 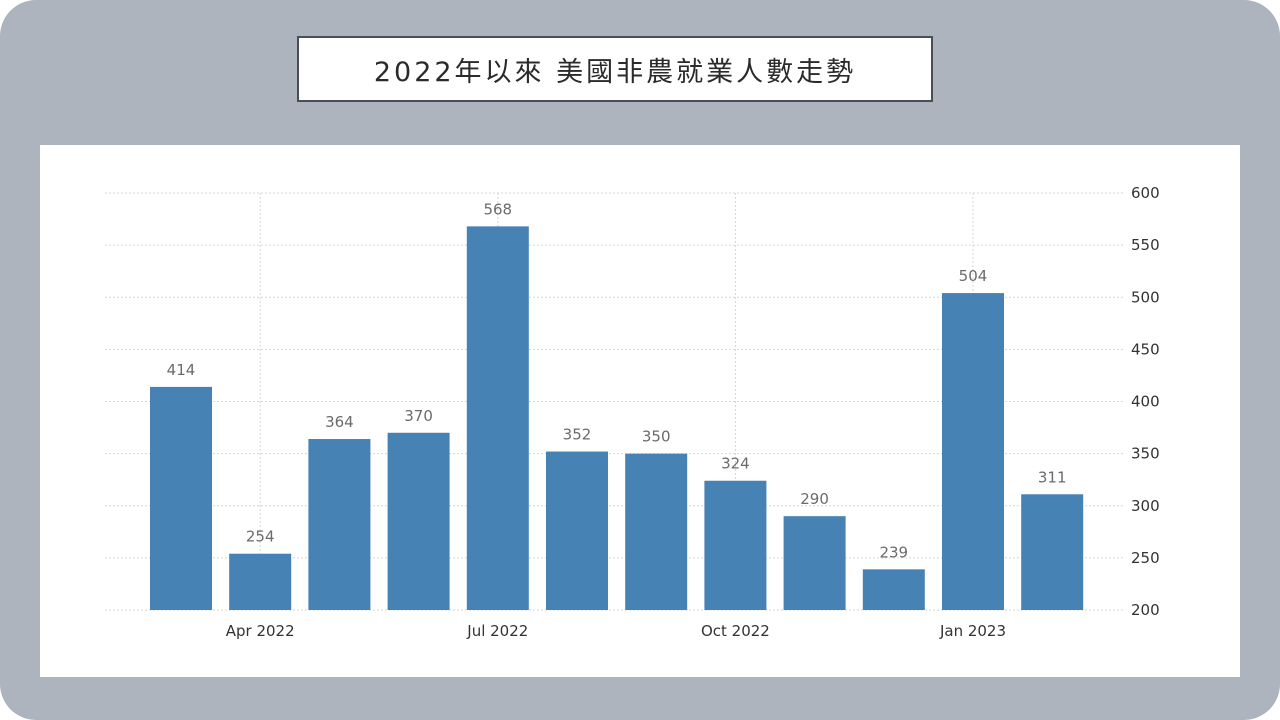 What do you see at coordinates (656, 437) in the screenshot?
I see `bar-value-label: 350` at bounding box center [656, 437].